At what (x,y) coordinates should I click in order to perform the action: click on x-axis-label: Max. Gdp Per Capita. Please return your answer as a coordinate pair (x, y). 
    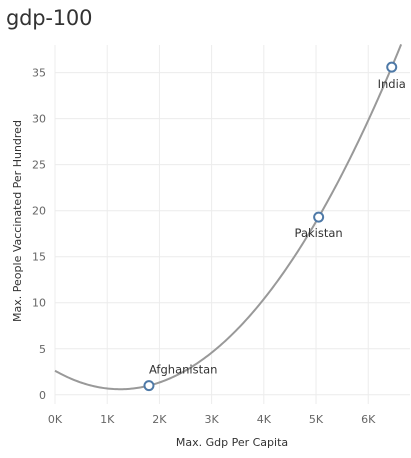
    Looking at the image, I should click on (232, 442).